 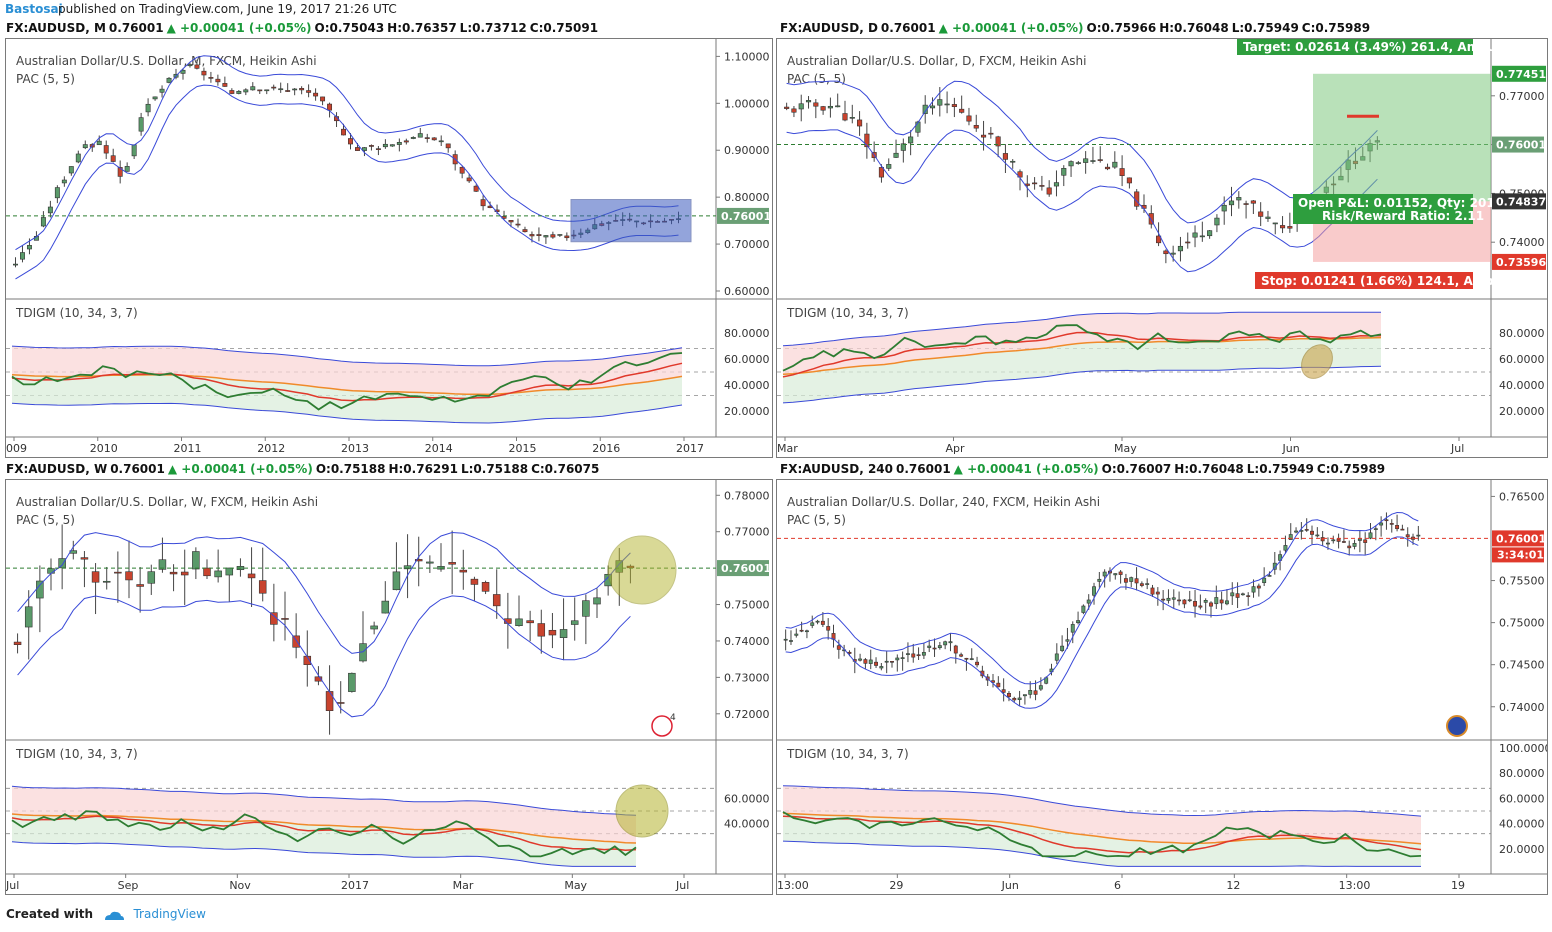 What do you see at coordinates (57, 469) in the screenshot?
I see `symbol: FX:AUDUSD, W` at bounding box center [57, 469].